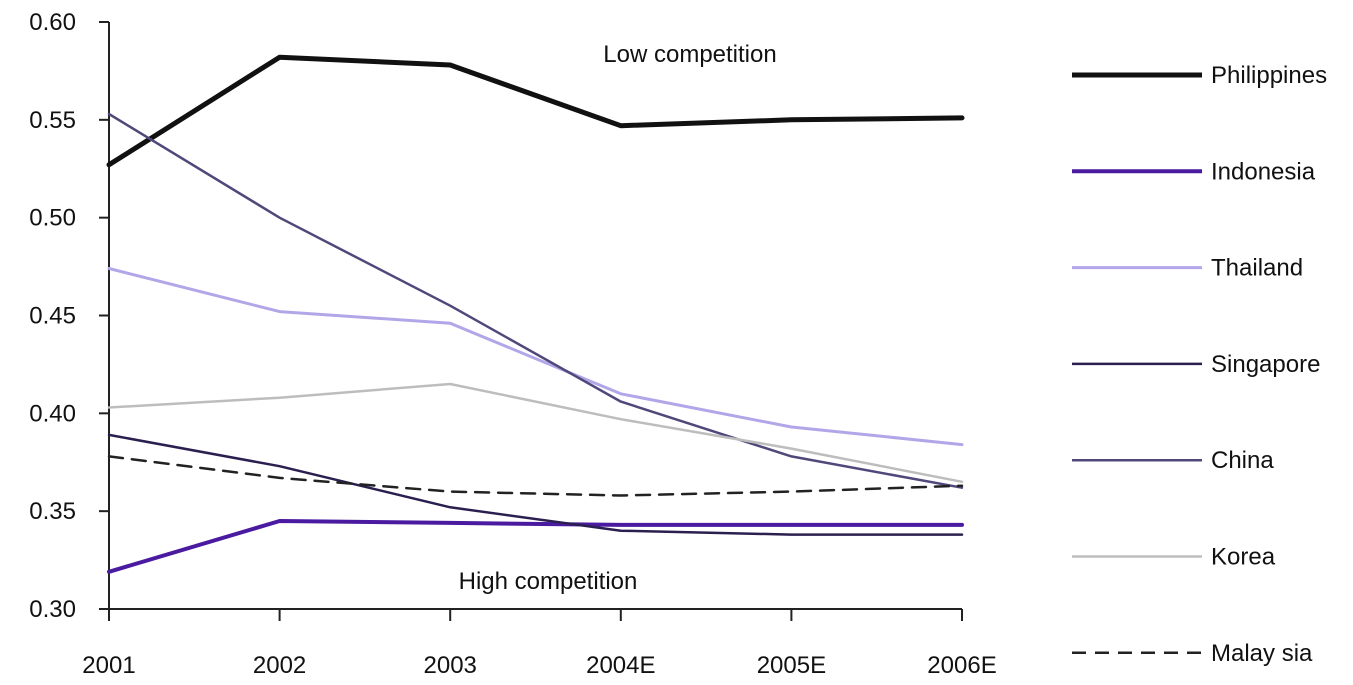 This screenshot has height=685, width=1353. I want to click on series-line-malay-sia, so click(535, 476).